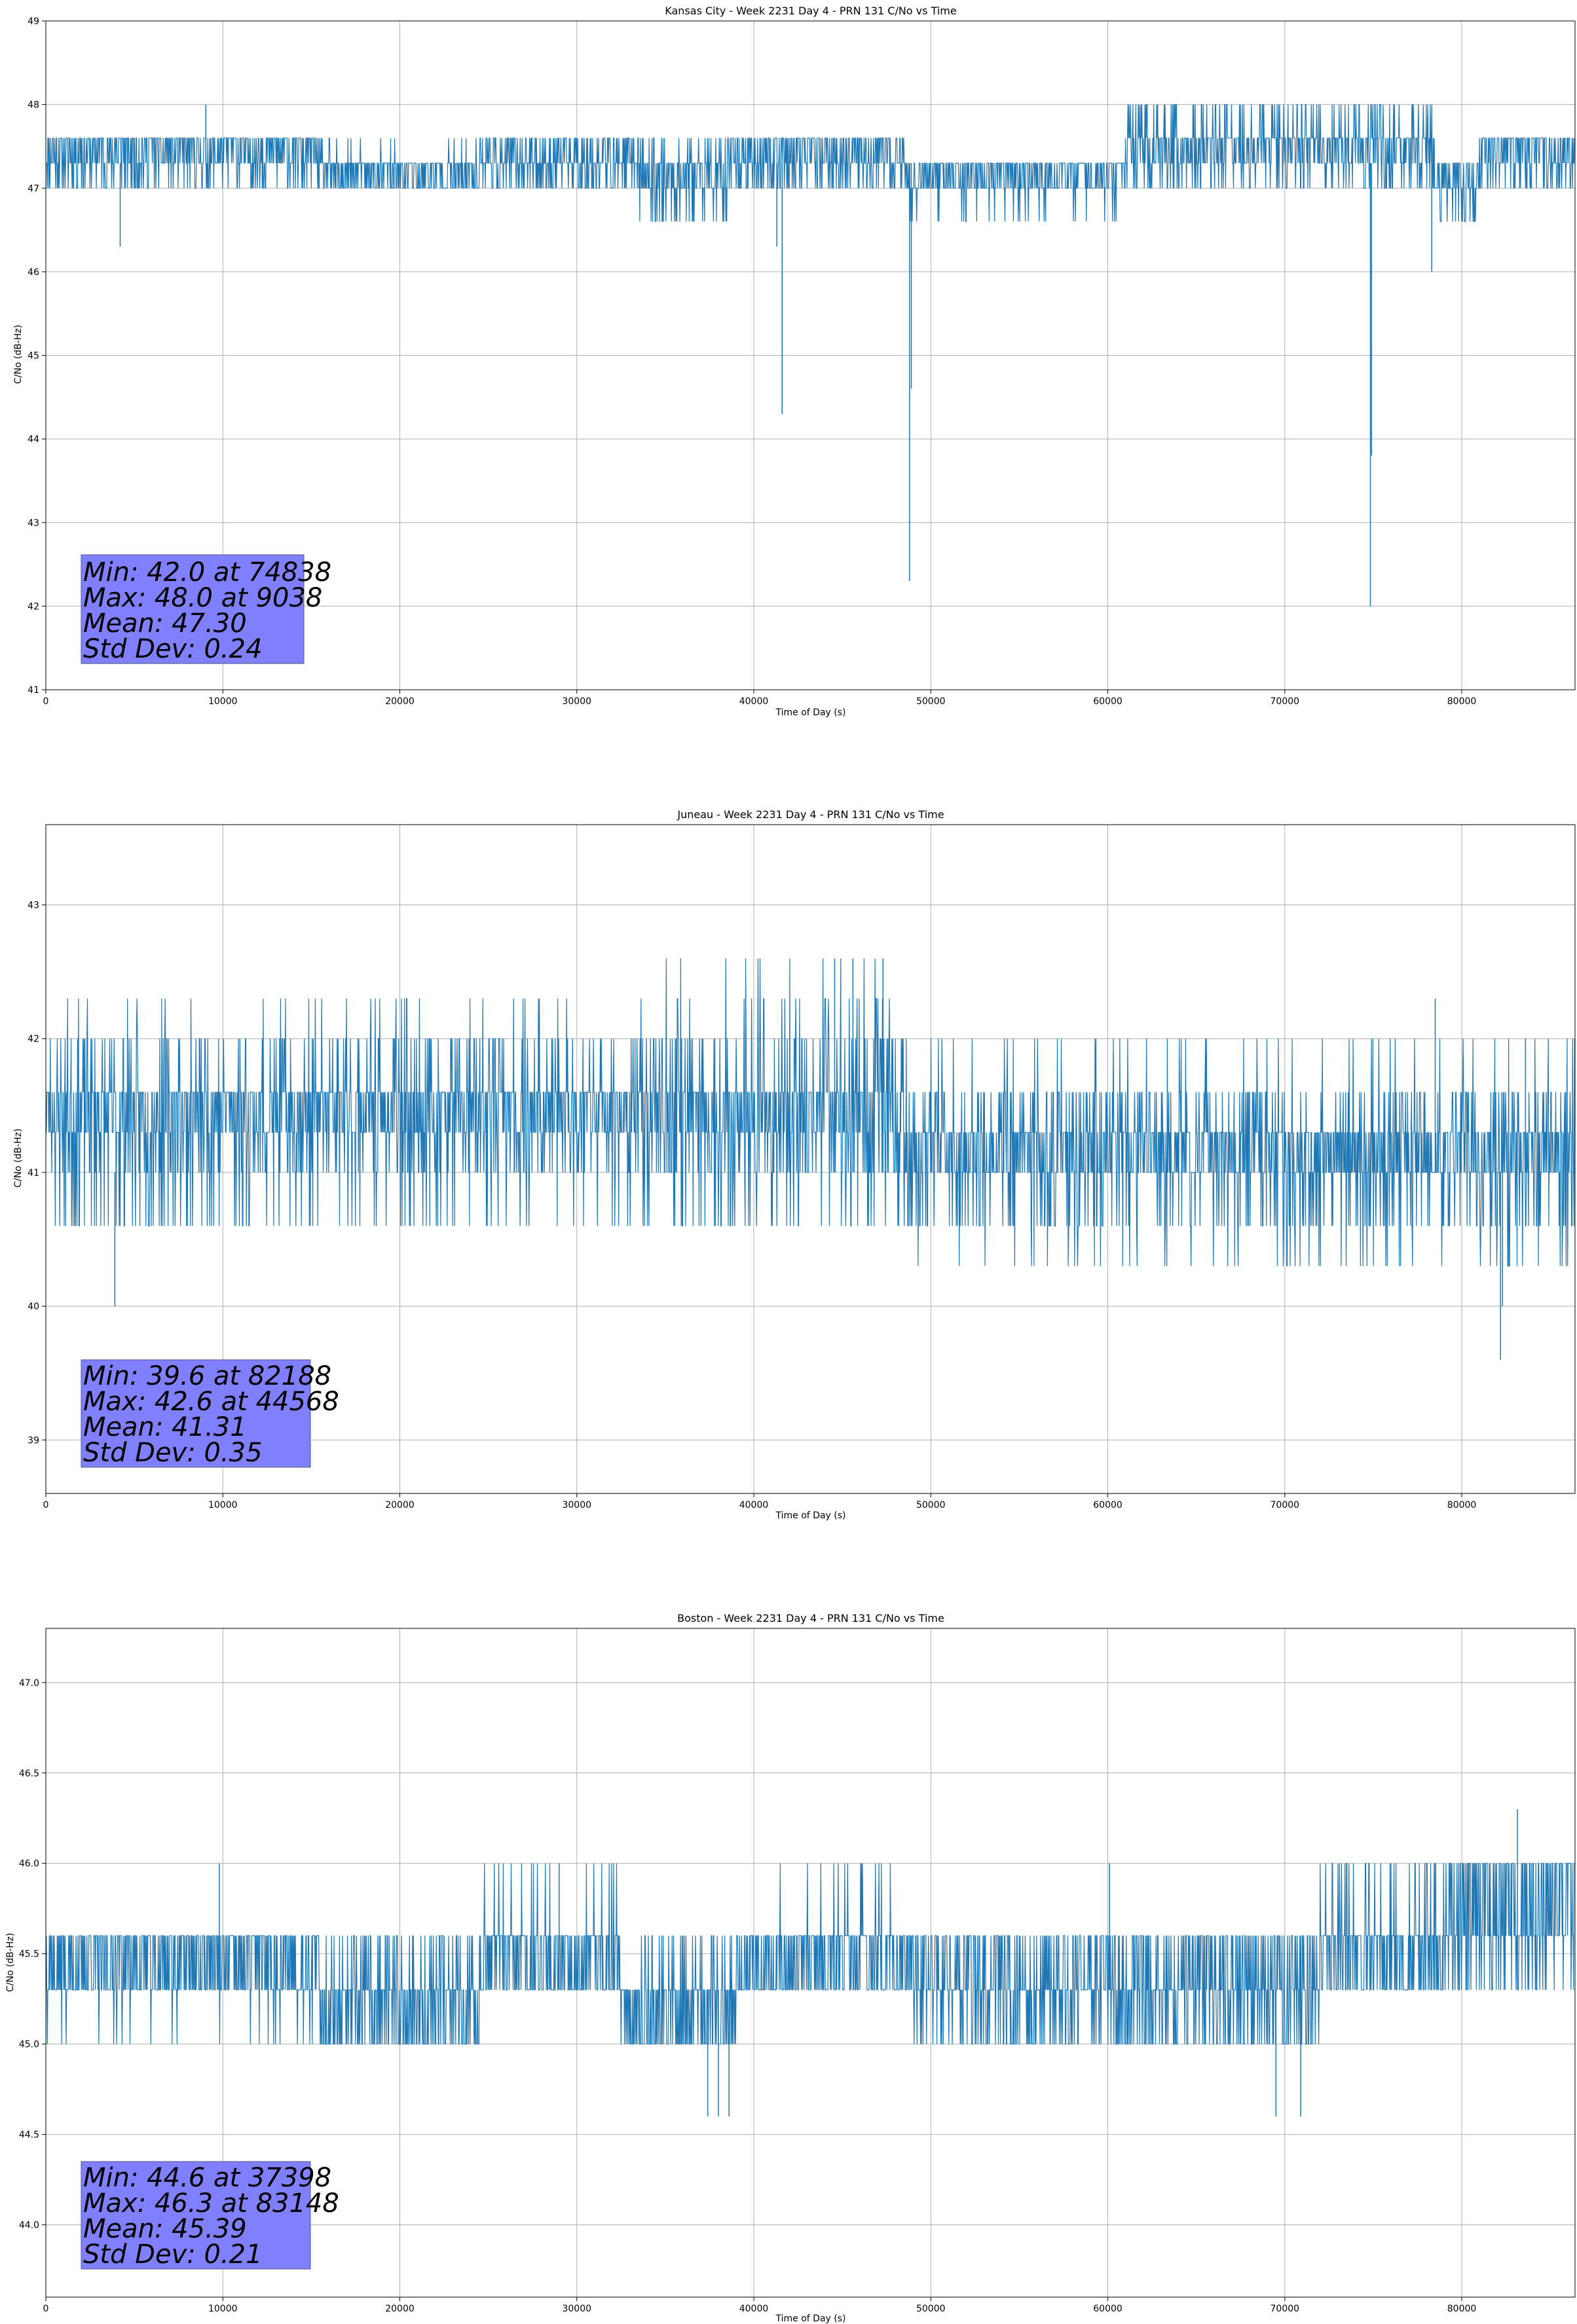 The width and height of the screenshot is (1577, 2324). Describe the element at coordinates (33, 439) in the screenshot. I see `y-tick-label: 44` at that location.